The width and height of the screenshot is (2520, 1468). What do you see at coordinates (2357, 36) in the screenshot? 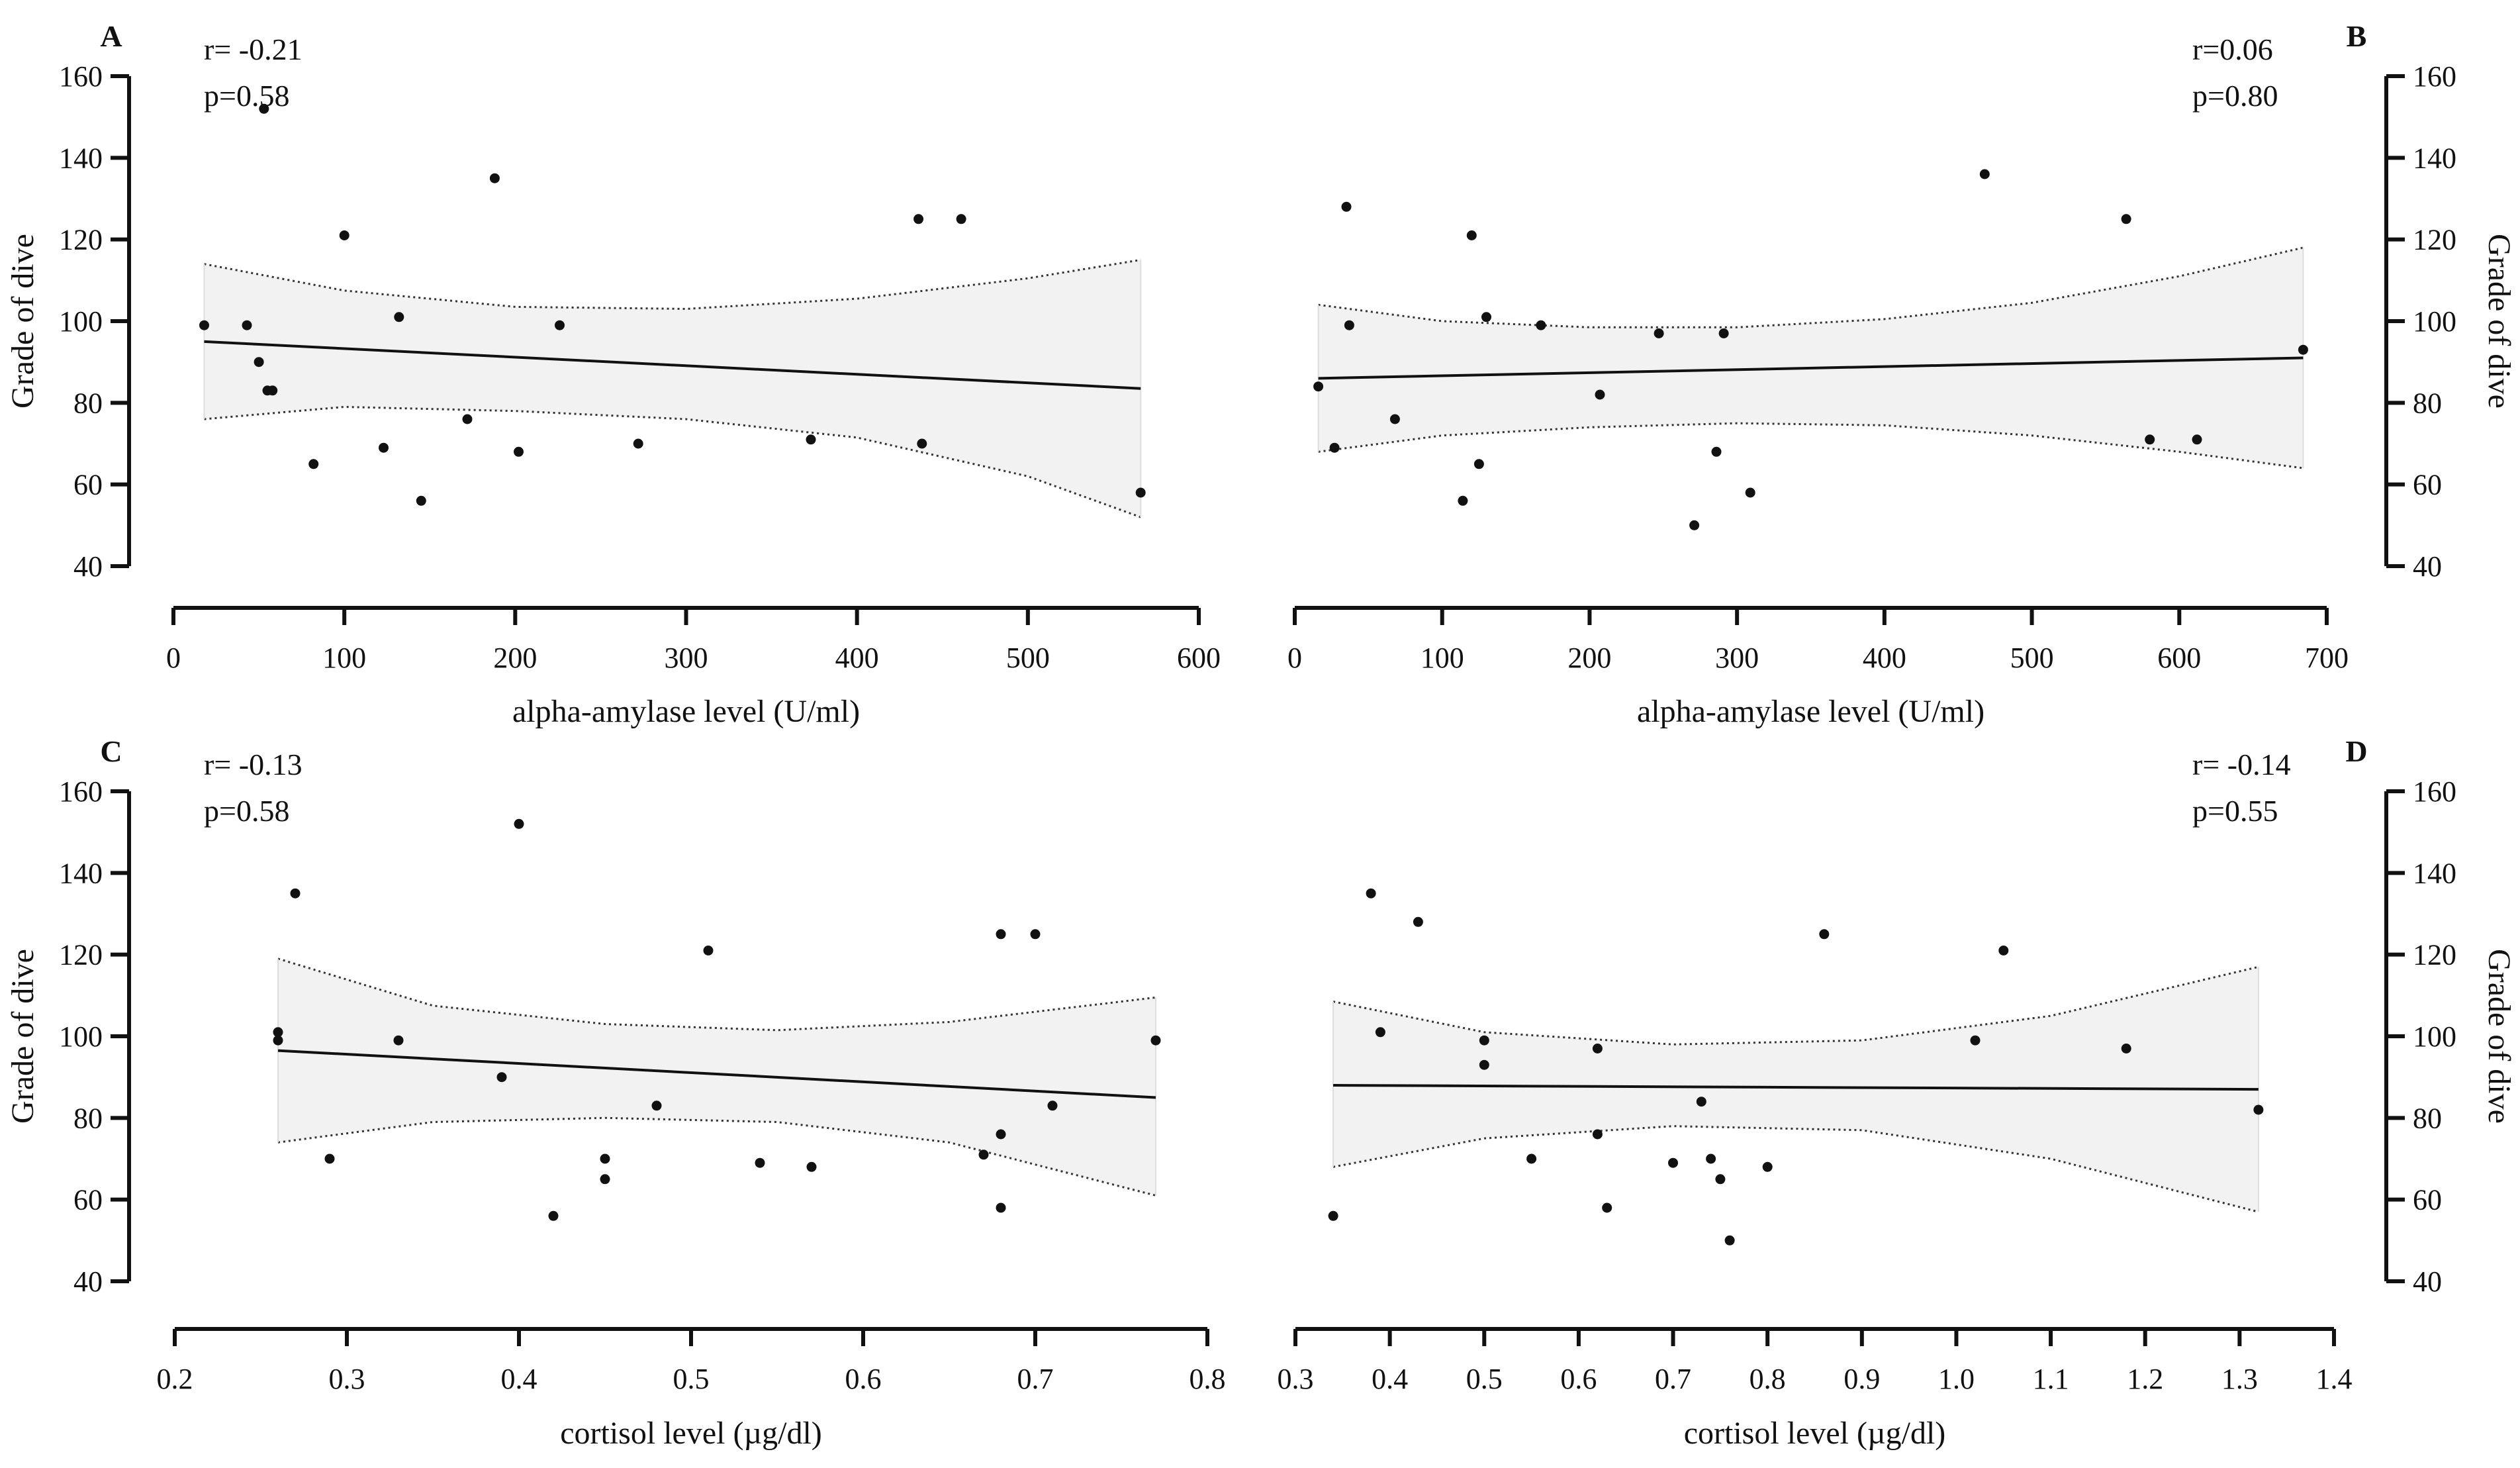
I see `panel-label: B` at bounding box center [2357, 36].